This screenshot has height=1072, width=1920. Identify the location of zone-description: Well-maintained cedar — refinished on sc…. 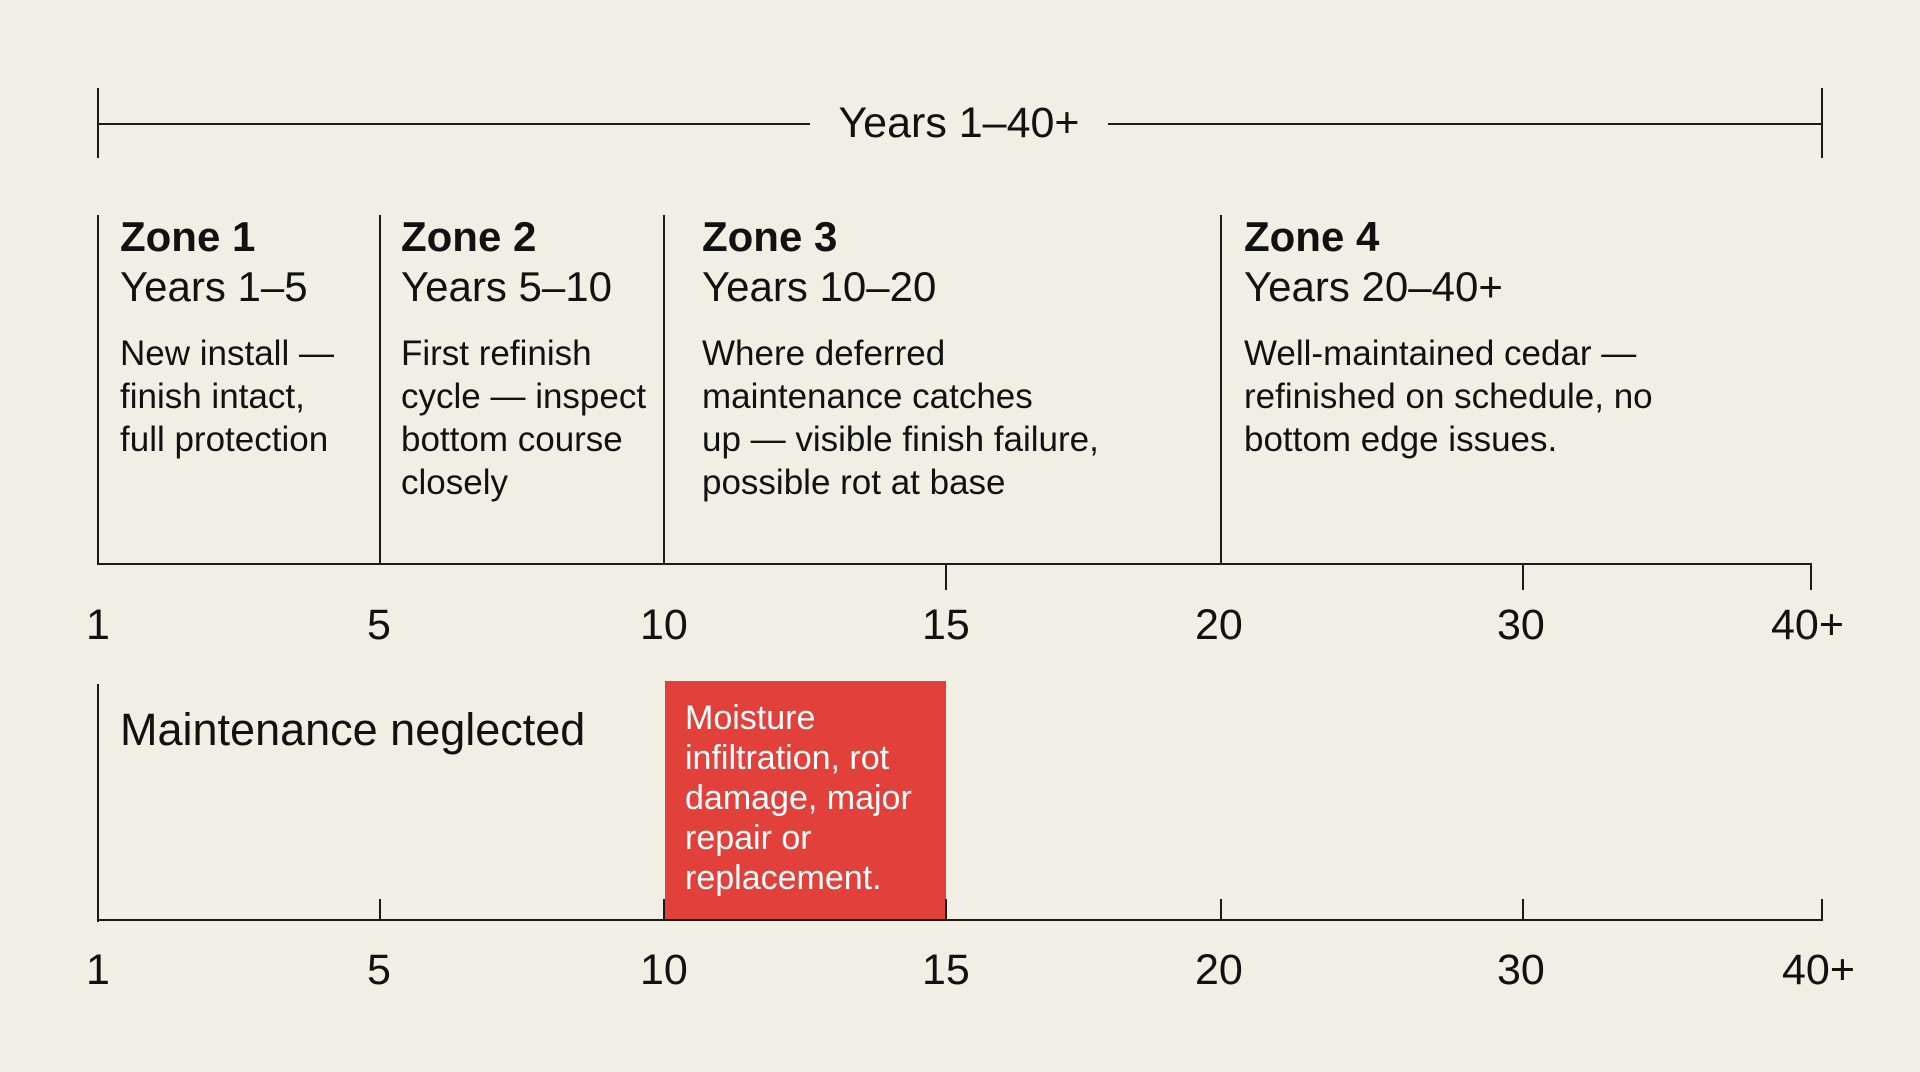
(1448, 396).